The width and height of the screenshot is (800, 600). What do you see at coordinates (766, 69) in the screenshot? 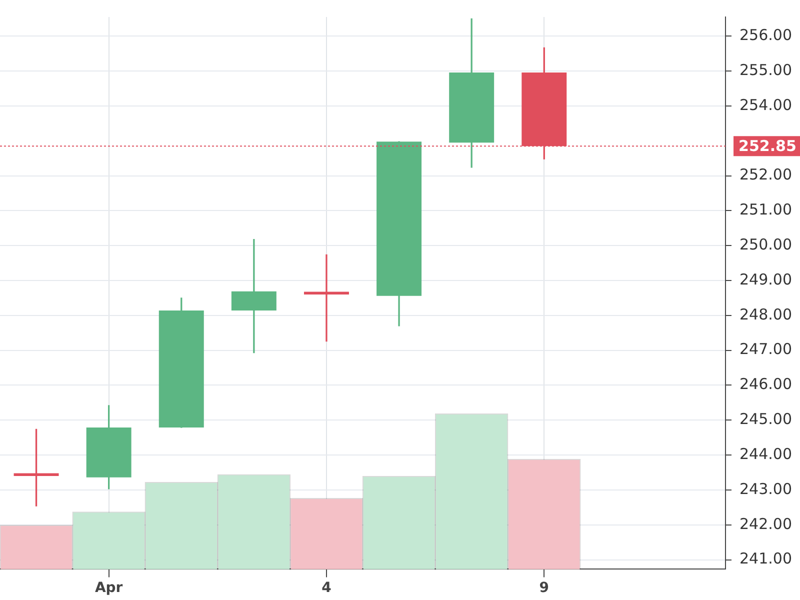
I see `y-tick-label: 255.00` at bounding box center [766, 69].